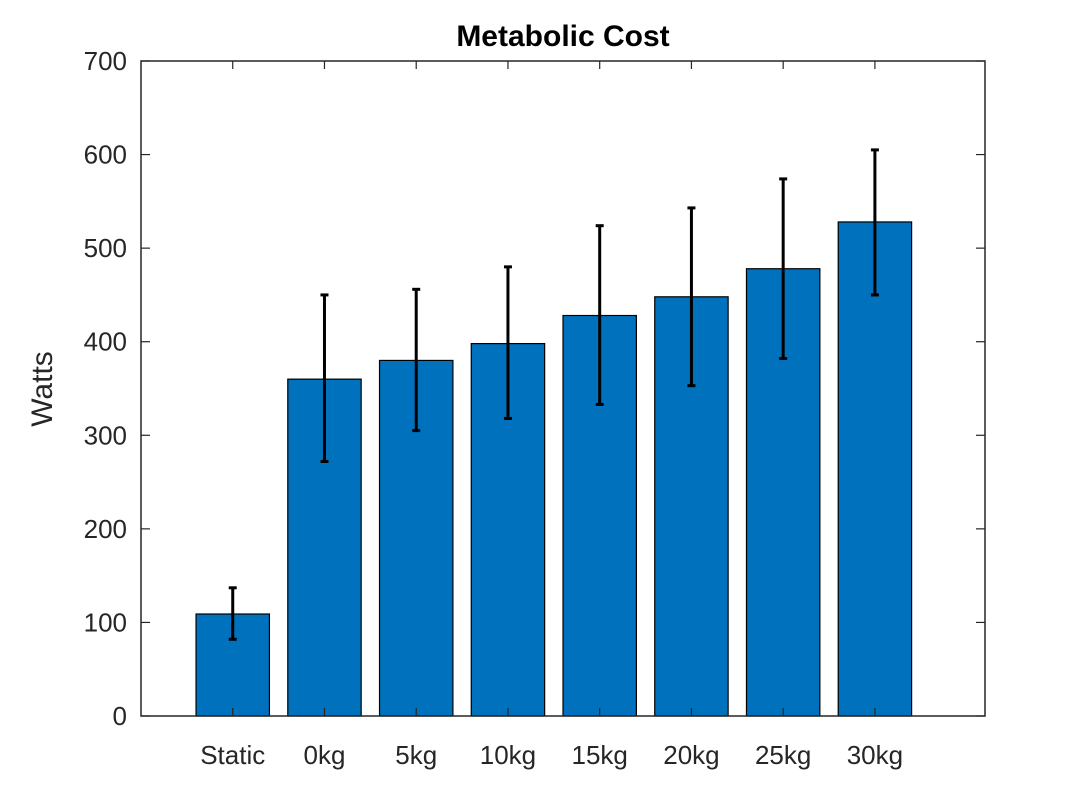  Describe the element at coordinates (105, 529) in the screenshot. I see `y-tick-label: 200` at that location.